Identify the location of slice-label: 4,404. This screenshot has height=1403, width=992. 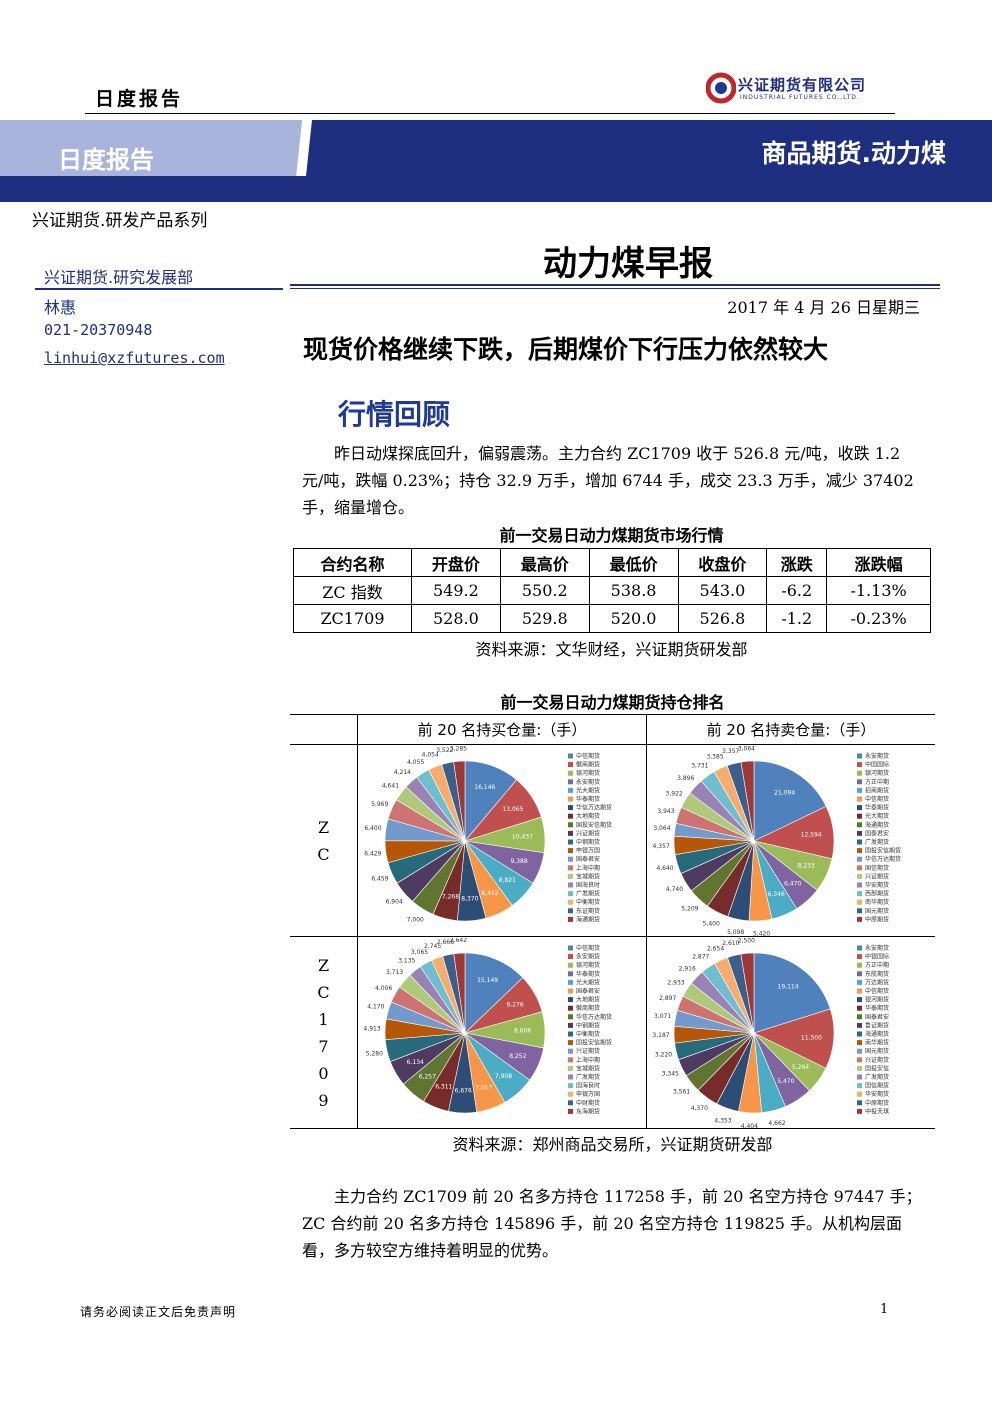
(749, 1124).